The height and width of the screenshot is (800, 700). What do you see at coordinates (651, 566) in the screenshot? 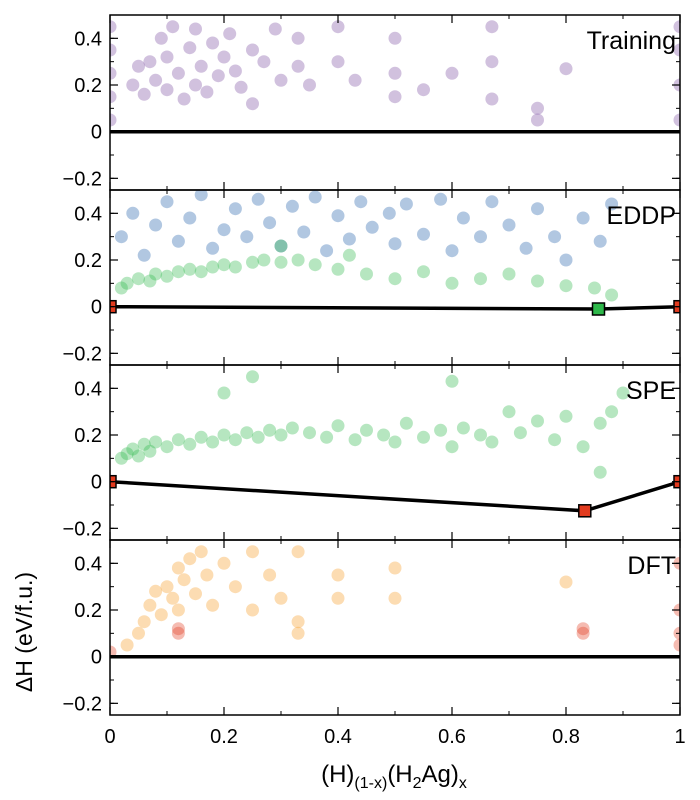
I see `panel-title: DFT` at bounding box center [651, 566].